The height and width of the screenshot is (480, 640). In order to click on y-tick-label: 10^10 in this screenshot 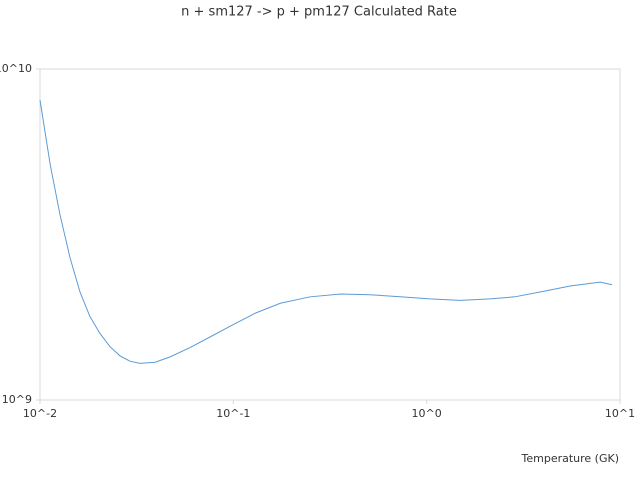, I will do `click(16, 68)`.